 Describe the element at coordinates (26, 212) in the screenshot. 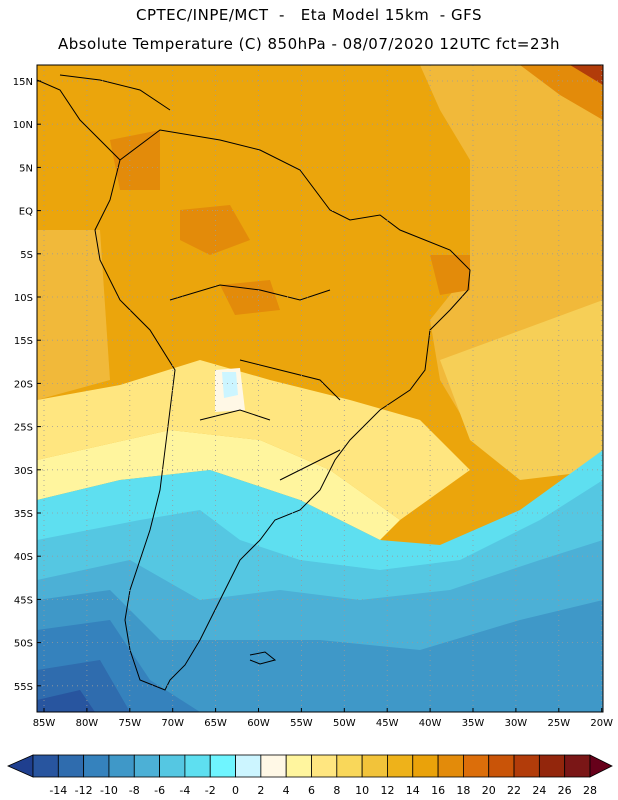

I see `latitude-label: EQ` at that location.